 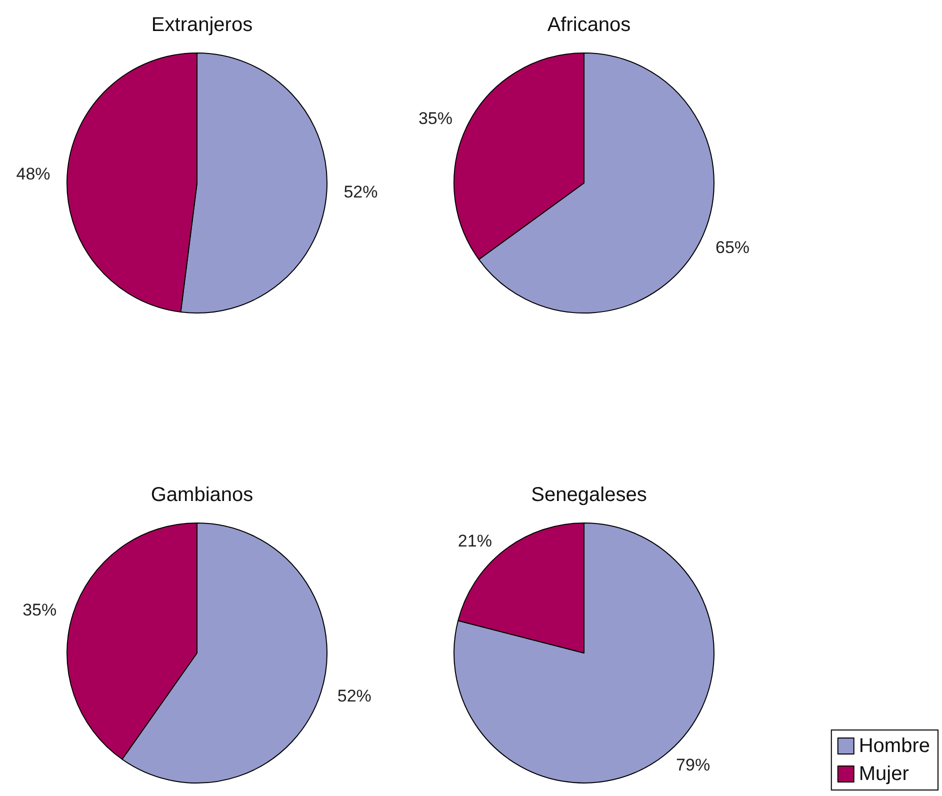 I want to click on chart-title: Gambianos, so click(x=202, y=495).